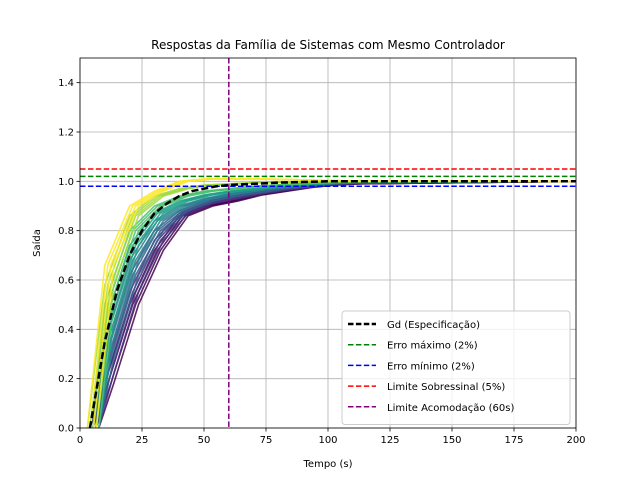 This screenshot has height=480, width=640. Describe the element at coordinates (80, 440) in the screenshot. I see `x-tick-label-0: 0` at that location.